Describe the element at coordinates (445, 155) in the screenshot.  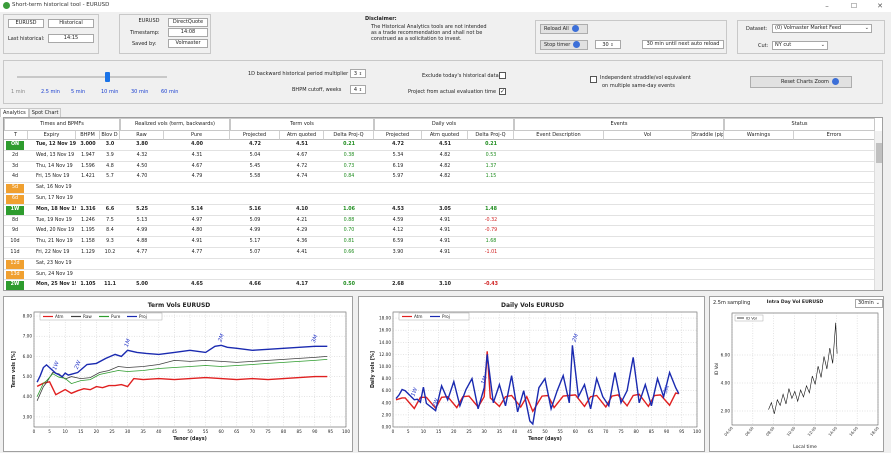
I see `cell-datm: 4.82` at that location.